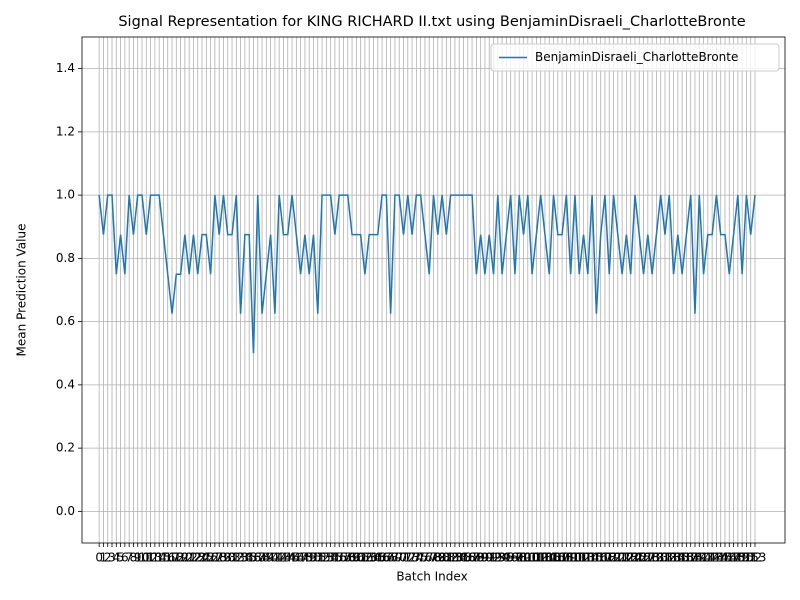 The height and width of the screenshot is (600, 800). What do you see at coordinates (583, 558) in the screenshot?
I see `x-tick-label: 113` at bounding box center [583, 558].